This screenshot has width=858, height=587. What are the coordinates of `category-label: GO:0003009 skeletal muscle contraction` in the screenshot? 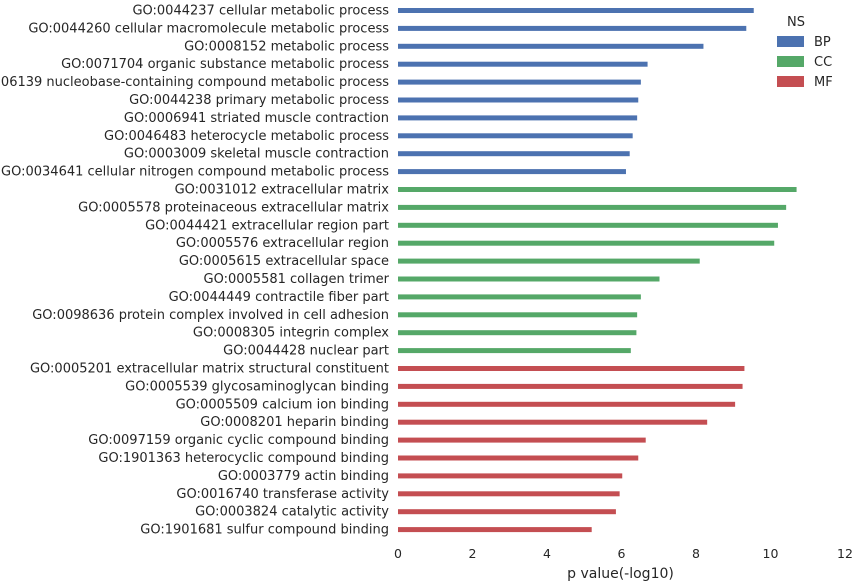 It's located at (256, 154).